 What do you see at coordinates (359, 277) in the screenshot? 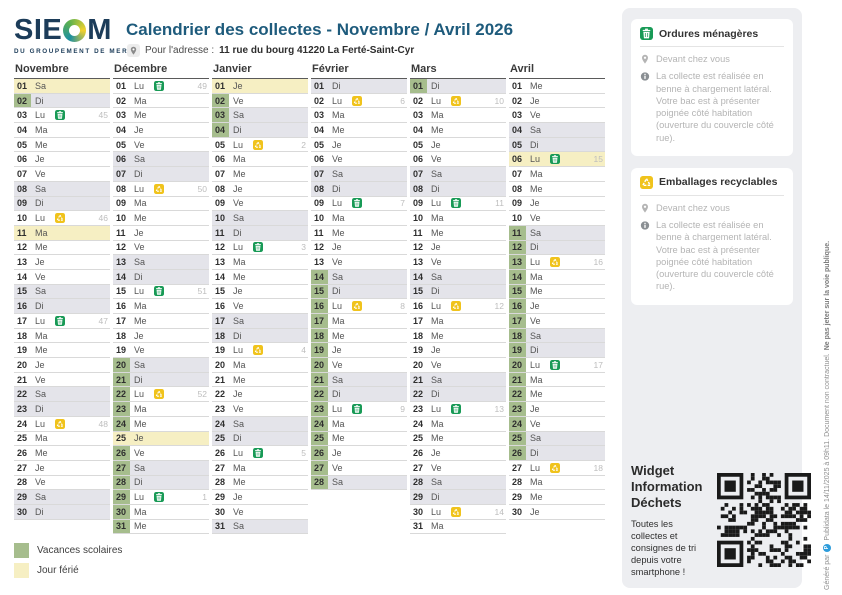
I see `calendar-day-row: 14 Sa` at bounding box center [359, 277].